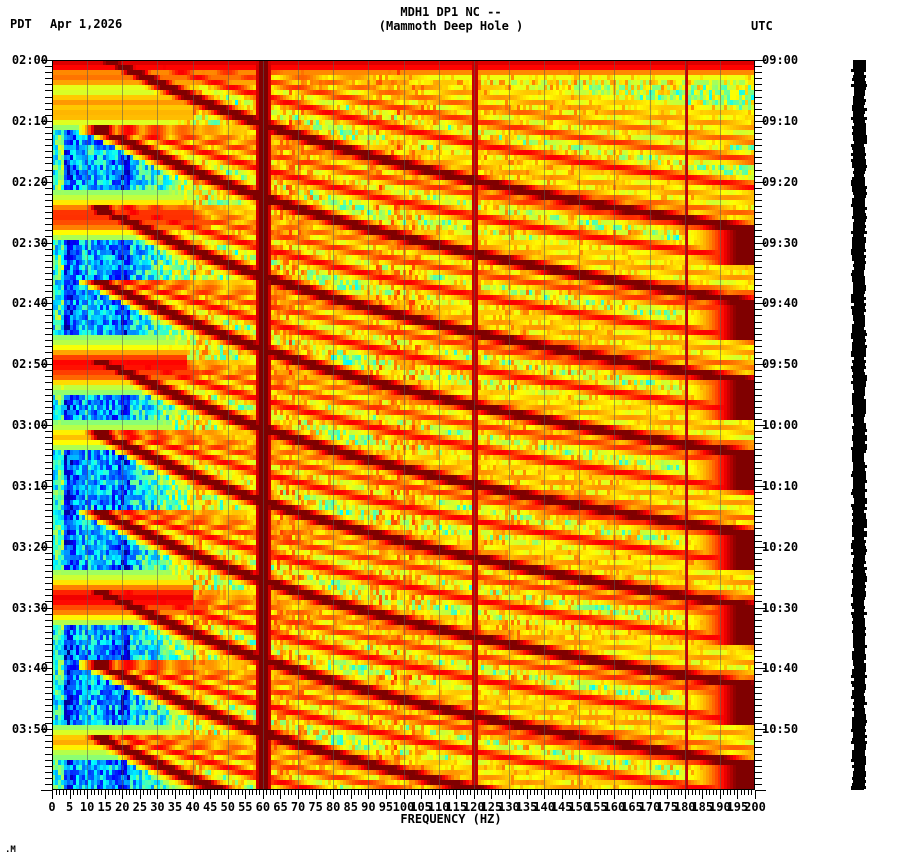  What do you see at coordinates (762, 26) in the screenshot?
I see `timezone-right-label: UTC` at bounding box center [762, 26].